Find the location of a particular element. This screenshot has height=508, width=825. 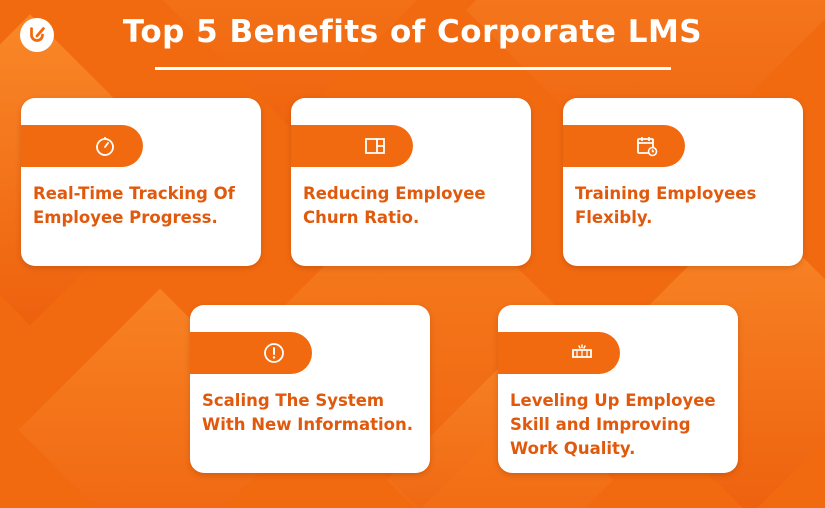

dashboard-layout-icon is located at coordinates (375, 146).